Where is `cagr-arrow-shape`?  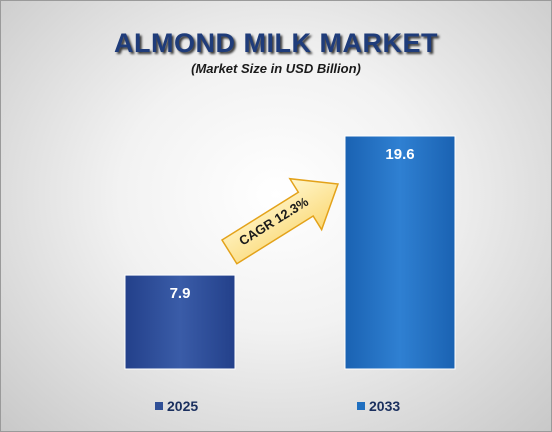
cagr-arrow-shape is located at coordinates (279, 221).